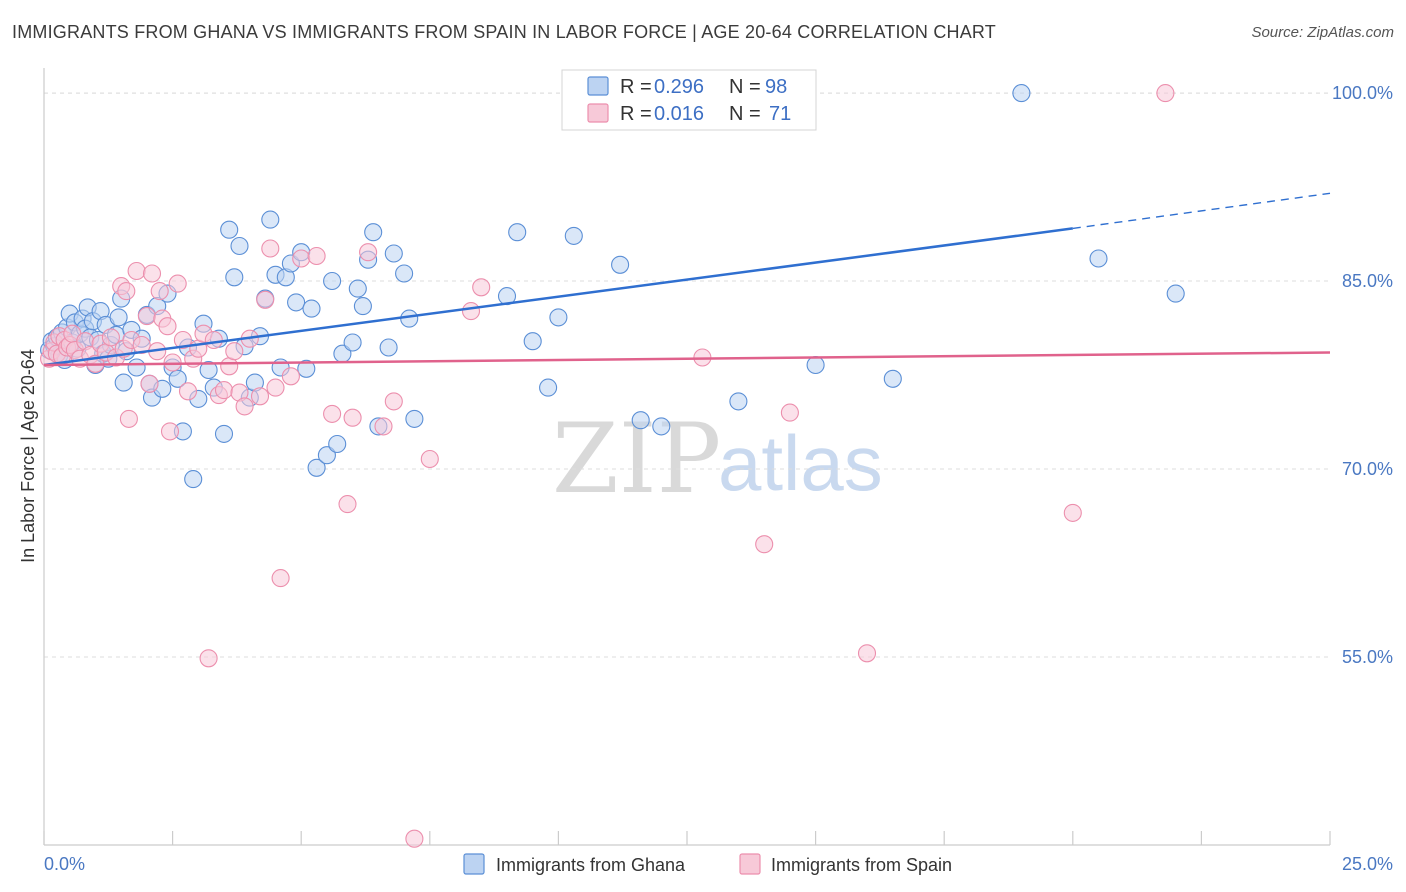 The image size is (1406, 892). What do you see at coordinates (1367, 864) in the screenshot?
I see `x-tick-label-max: 25.0%` at bounding box center [1367, 864].